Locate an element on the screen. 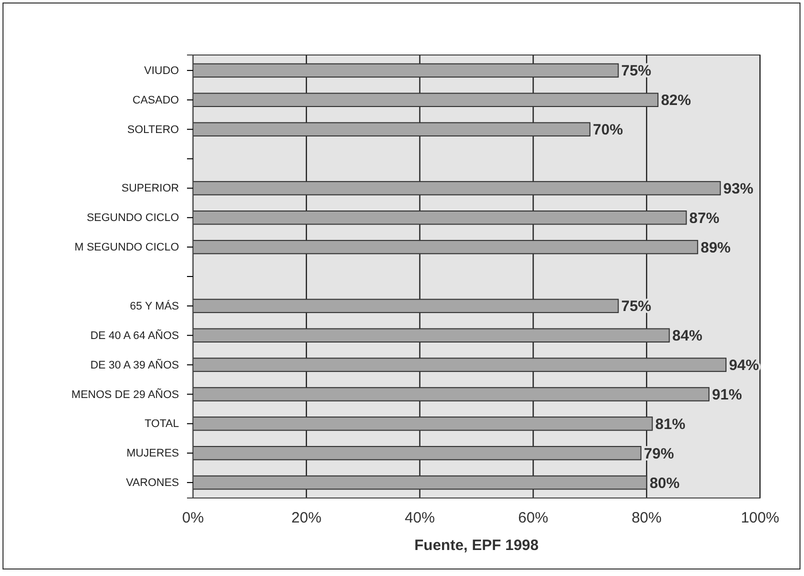 The image size is (804, 576). data-label: 87% is located at coordinates (704, 218).